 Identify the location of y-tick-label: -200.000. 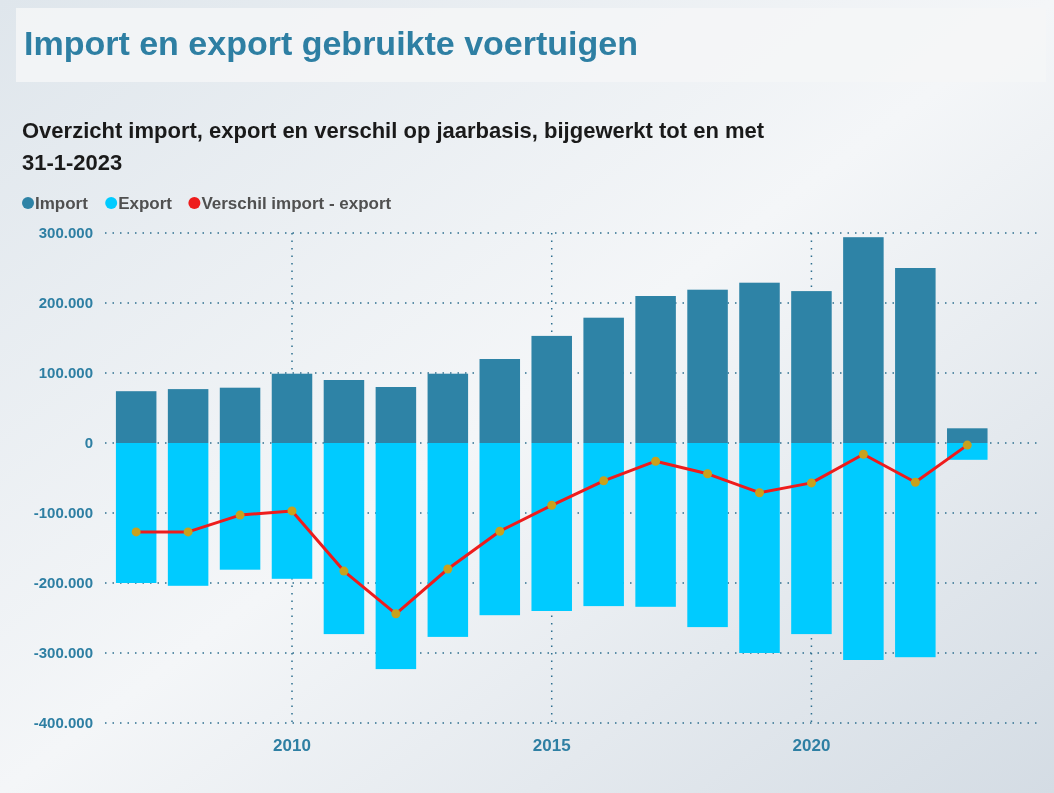
(63, 582).